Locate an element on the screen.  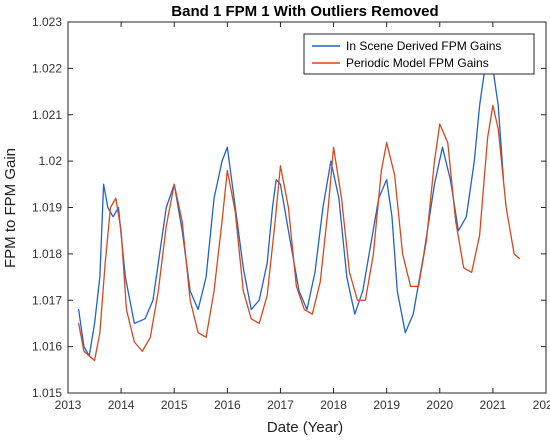
y-tick-label: 1.02 is located at coordinates (51, 161).